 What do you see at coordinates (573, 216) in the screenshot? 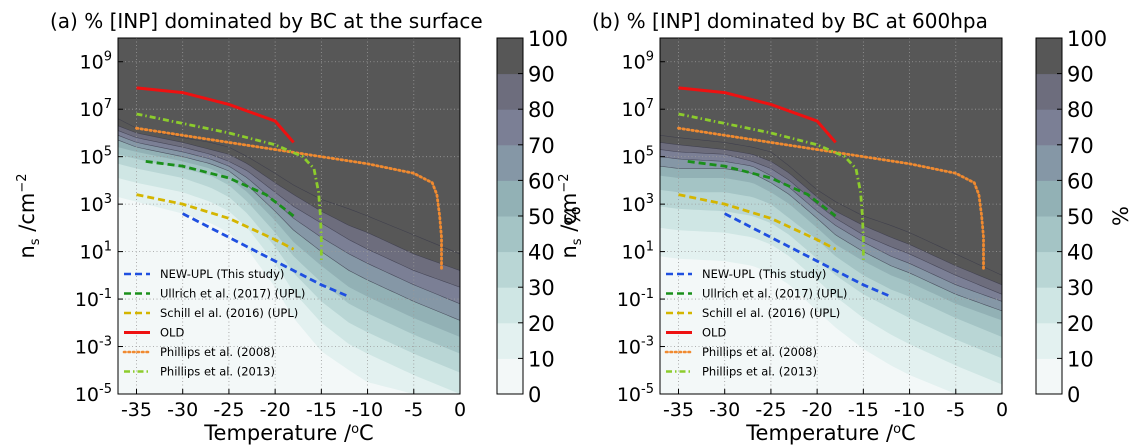
I see `colorbar-label: %` at bounding box center [573, 216].